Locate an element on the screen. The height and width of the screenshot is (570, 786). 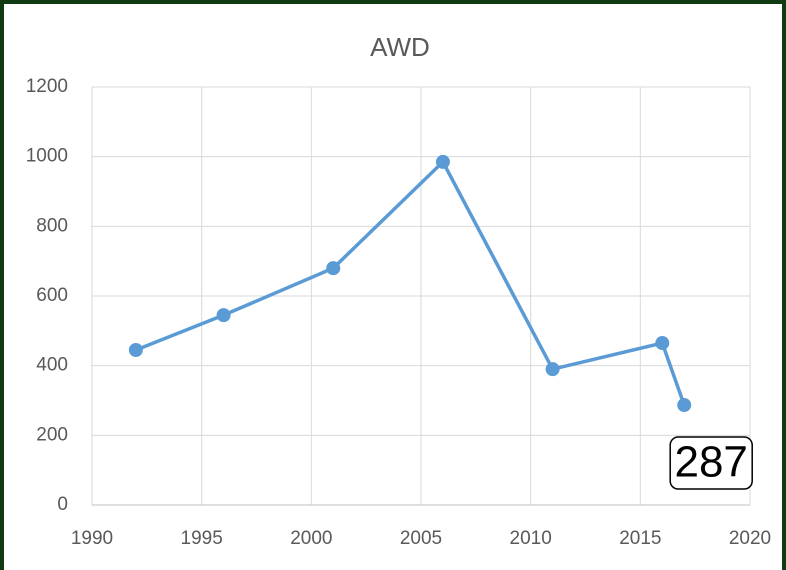
y-tick-label: 200 is located at coordinates (52, 434).